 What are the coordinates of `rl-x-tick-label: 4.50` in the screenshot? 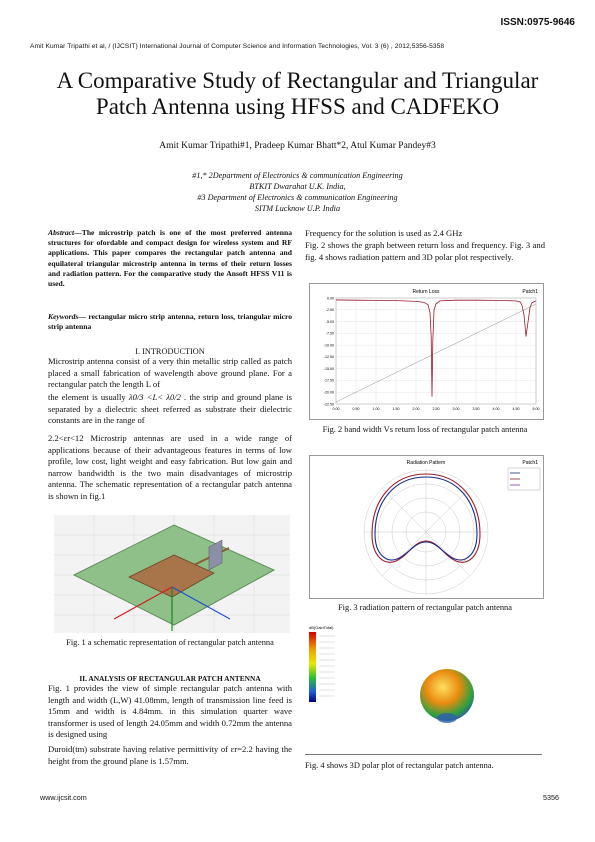 It's located at (516, 409).